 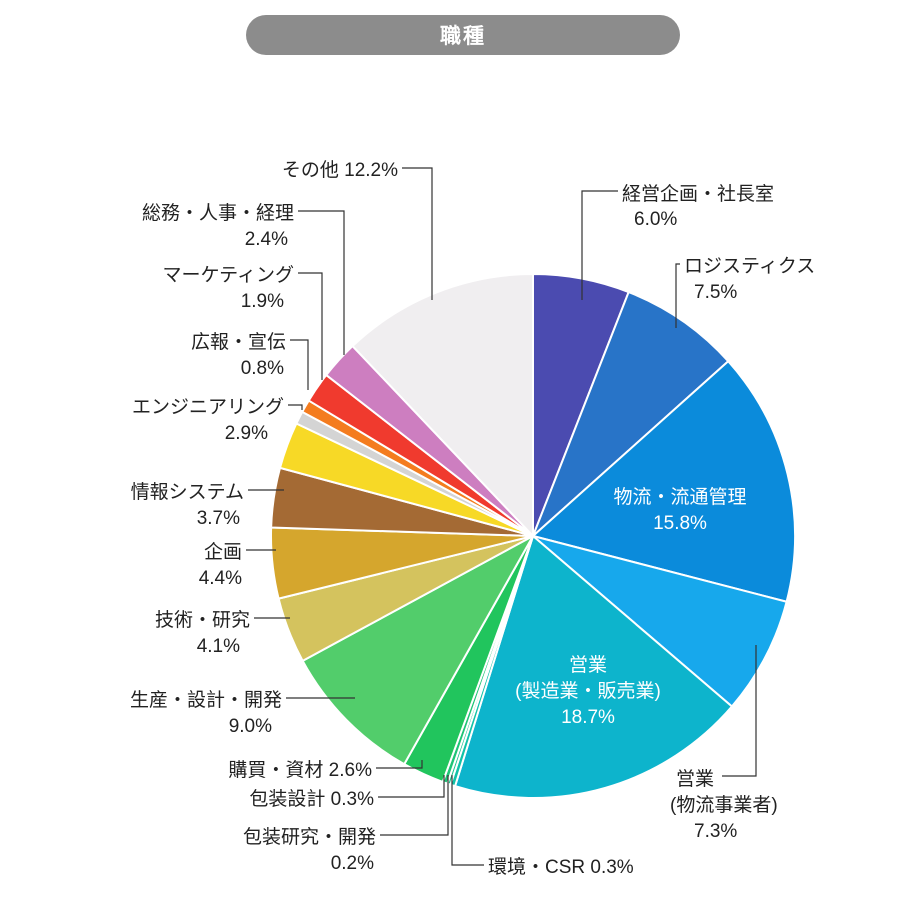 What do you see at coordinates (715, 292) in the screenshot?
I see `label-logi-value: 7.5%` at bounding box center [715, 292].